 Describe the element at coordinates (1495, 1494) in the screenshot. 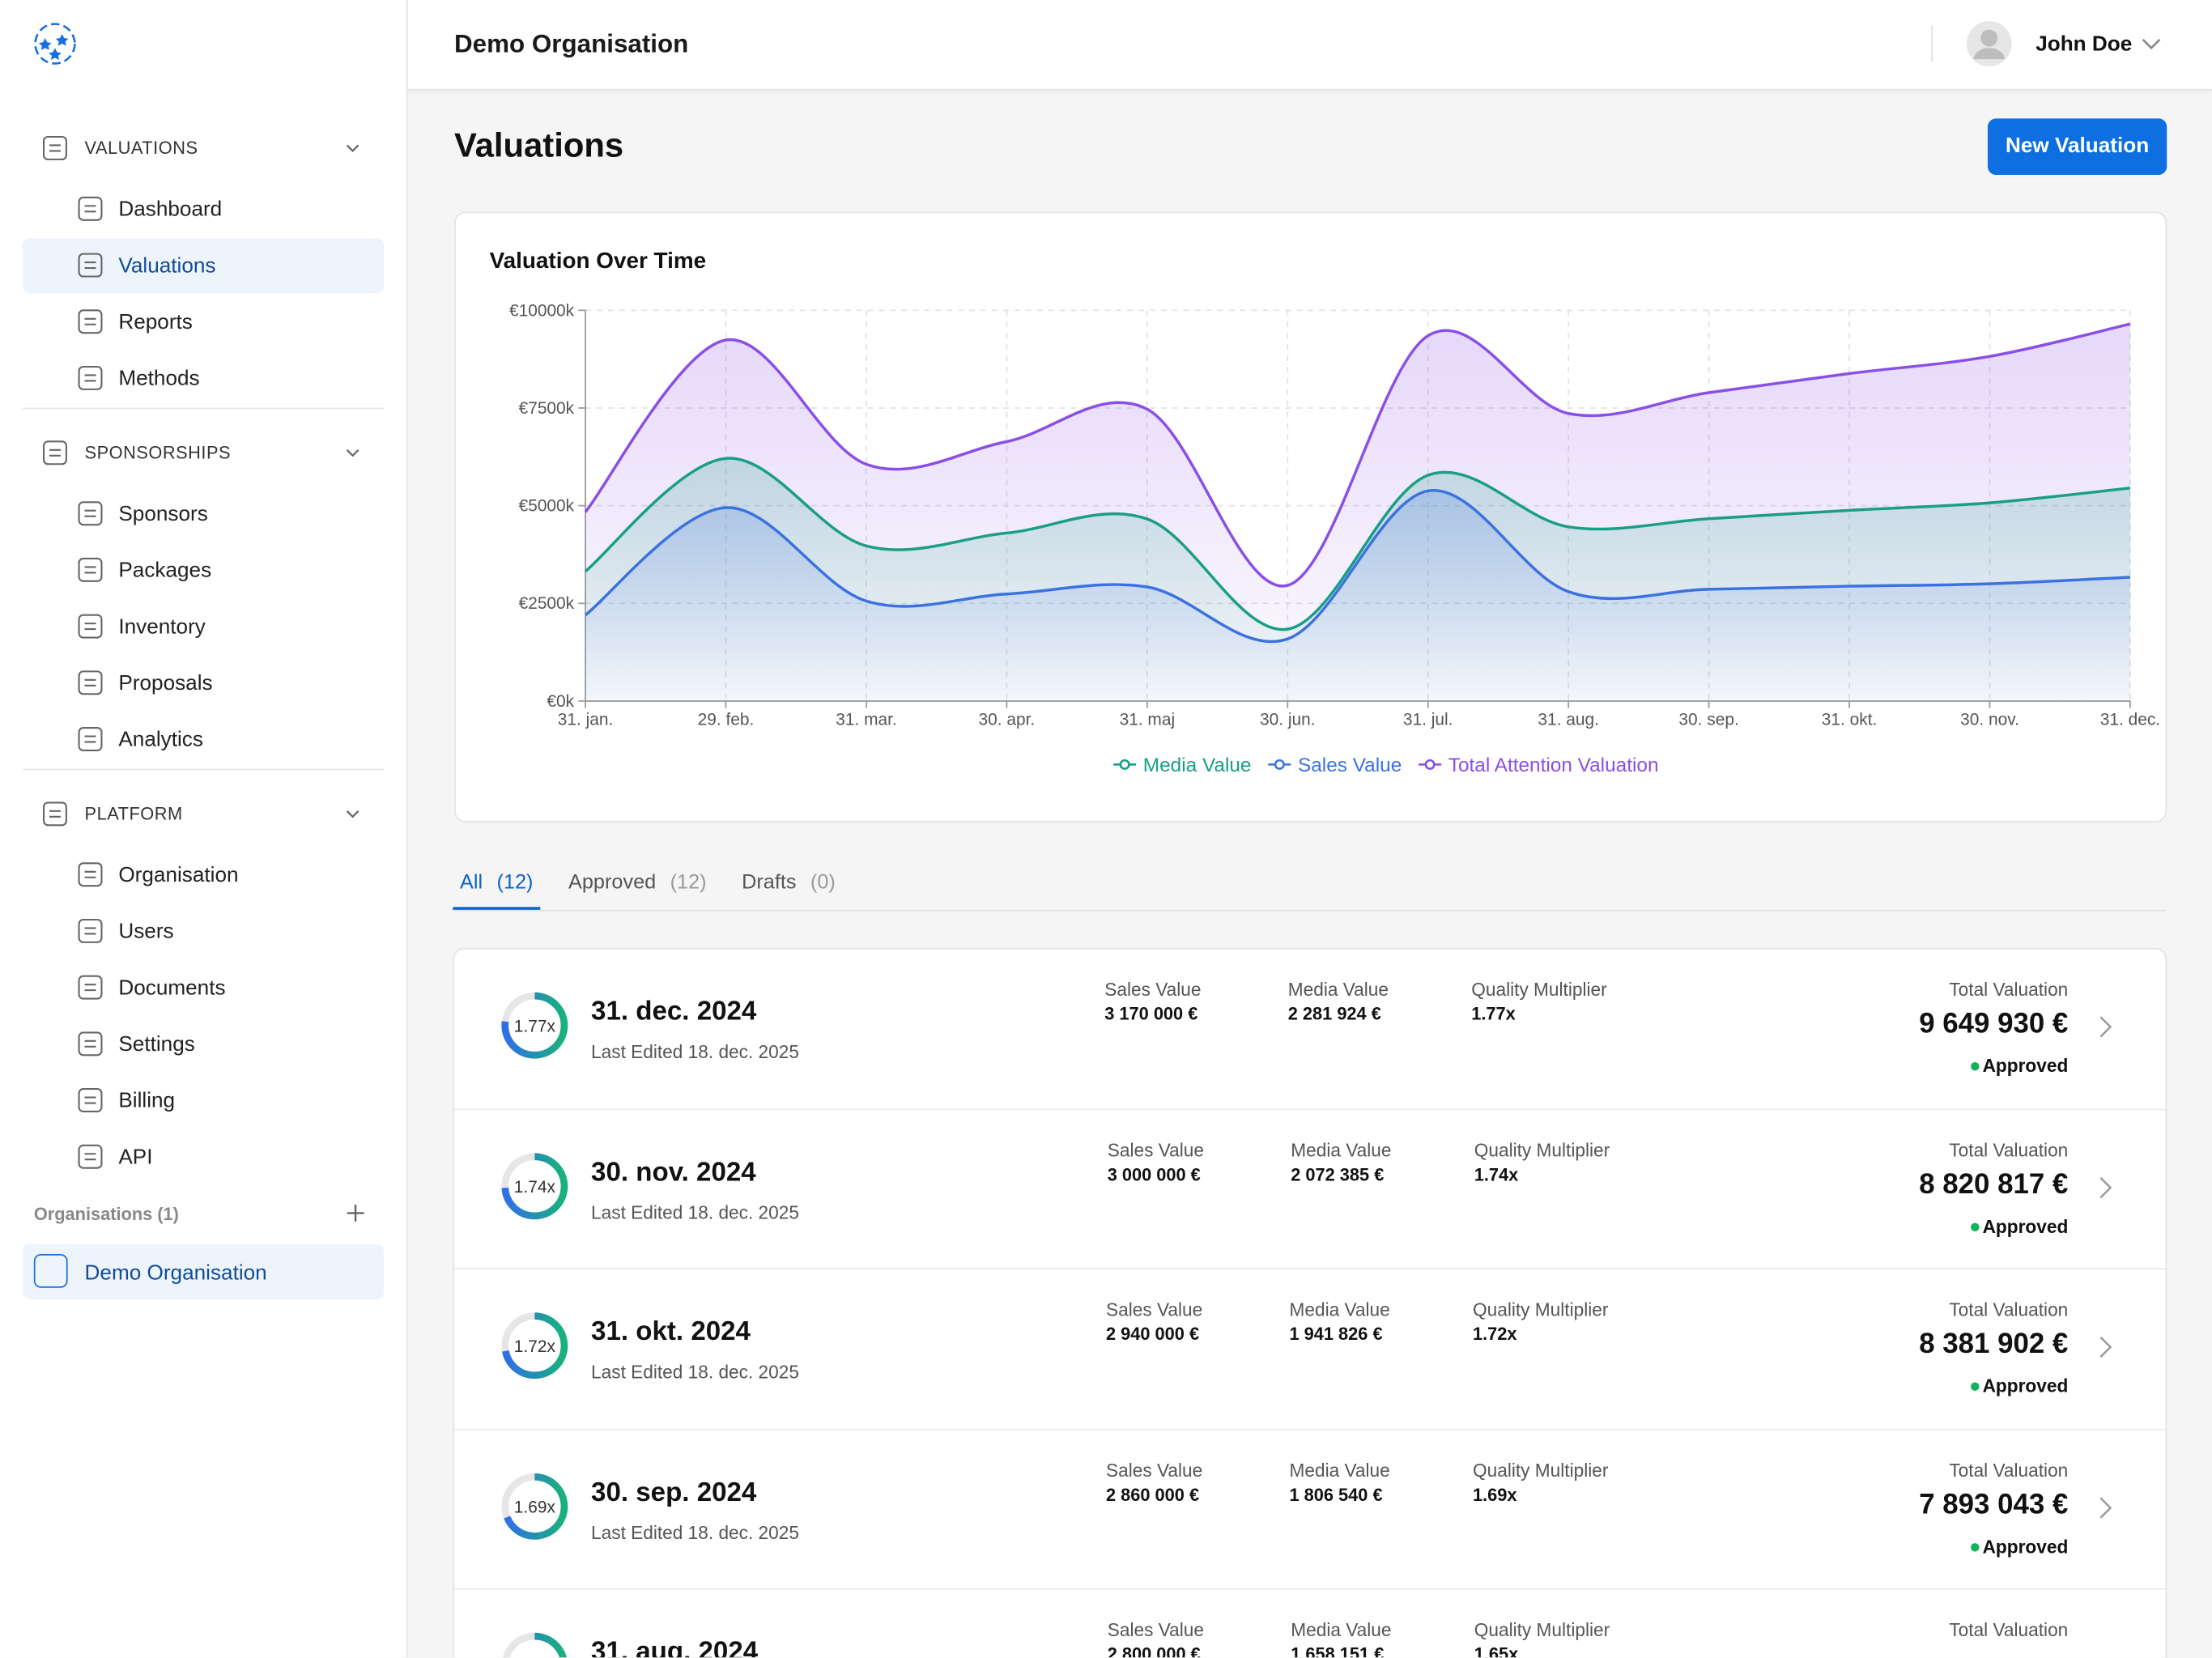

I see `column-value: 1.69x` at that location.